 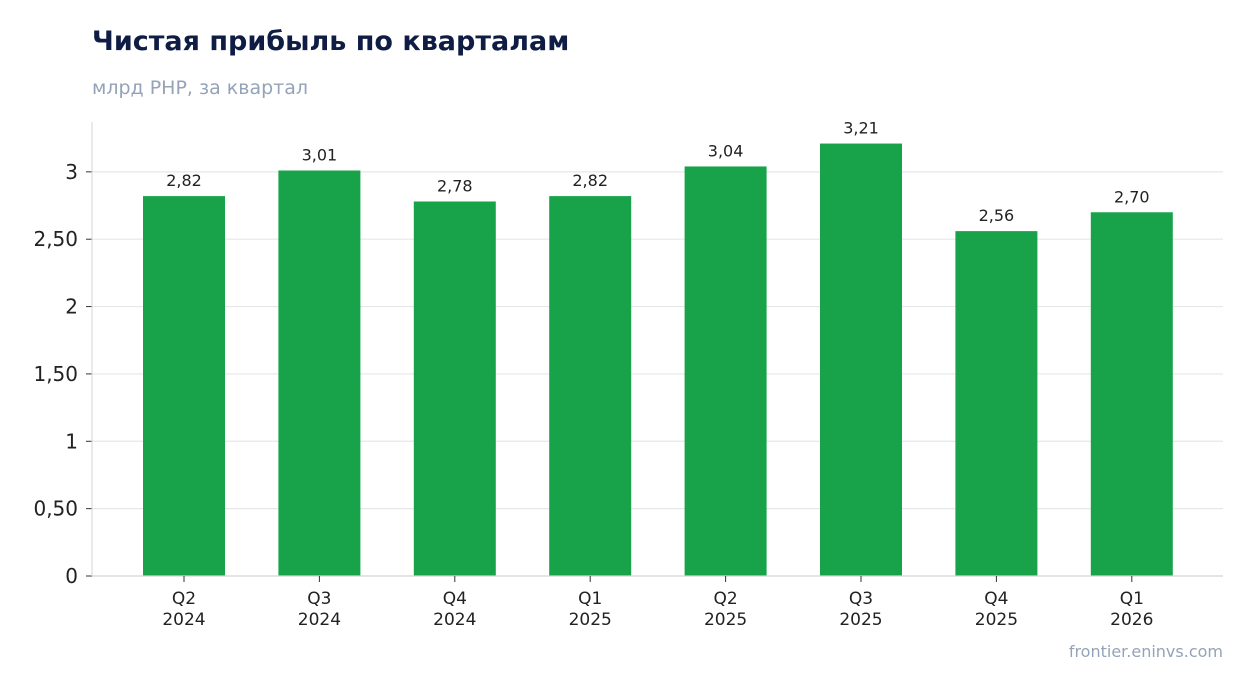 What do you see at coordinates (1131, 620) in the screenshot?
I see `x-tick-label-year: 2026` at bounding box center [1131, 620].